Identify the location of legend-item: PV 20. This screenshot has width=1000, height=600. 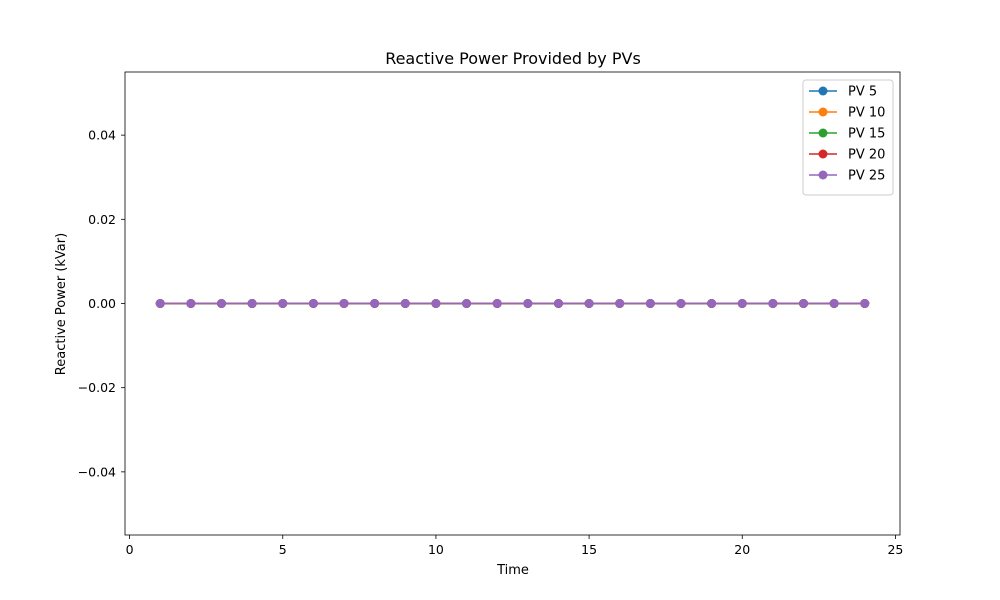
(847, 155).